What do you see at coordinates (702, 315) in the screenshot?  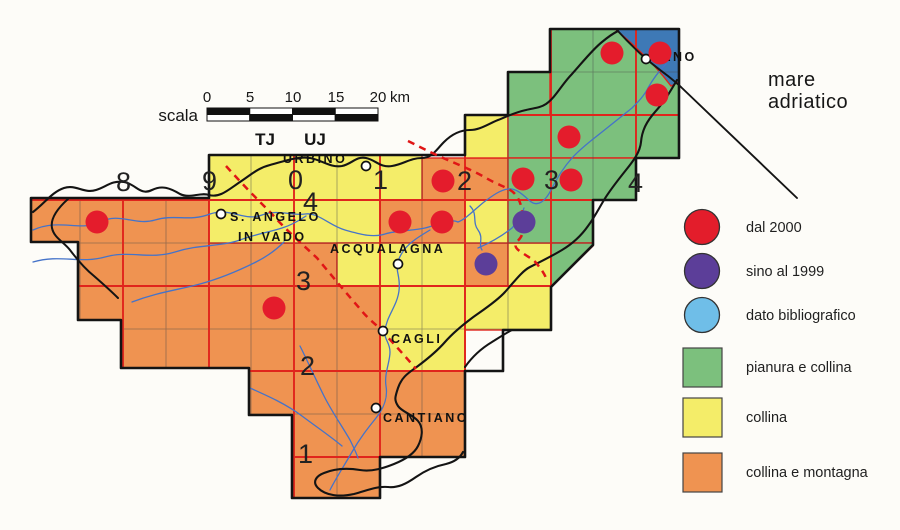 I see `legend-swatch-bibliografico` at bounding box center [702, 315].